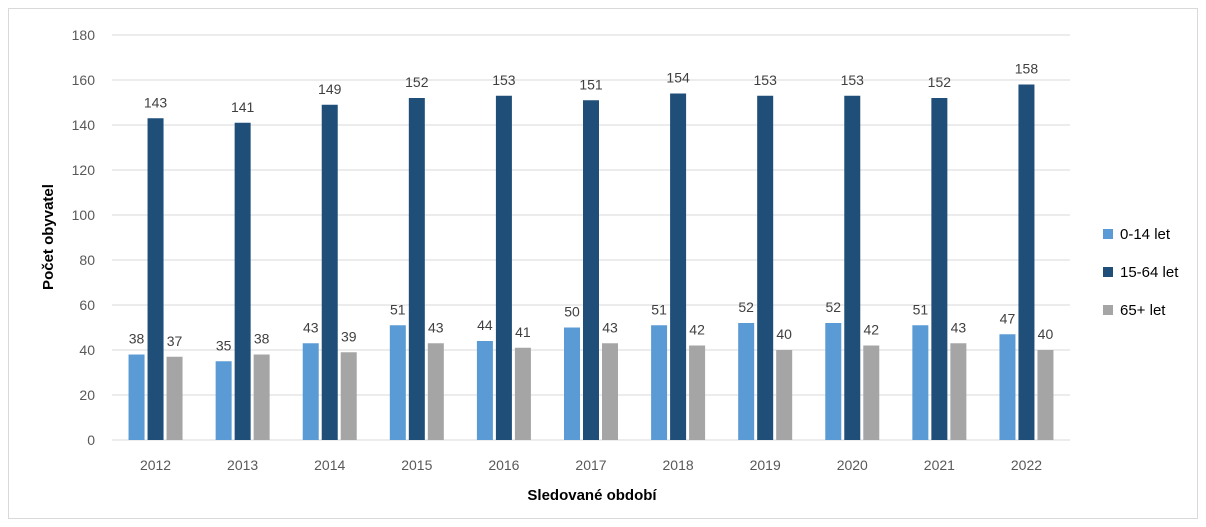 This screenshot has height=527, width=1206. Describe the element at coordinates (84, 80) in the screenshot. I see `y-tick-label: 160` at that location.